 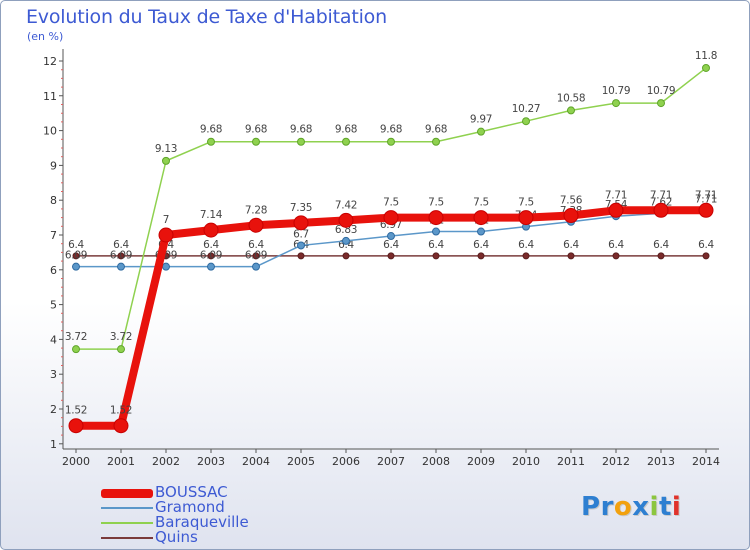 What do you see at coordinates (571, 98) in the screenshot?
I see `data-label-baraqueville: 10.58` at bounding box center [571, 98].